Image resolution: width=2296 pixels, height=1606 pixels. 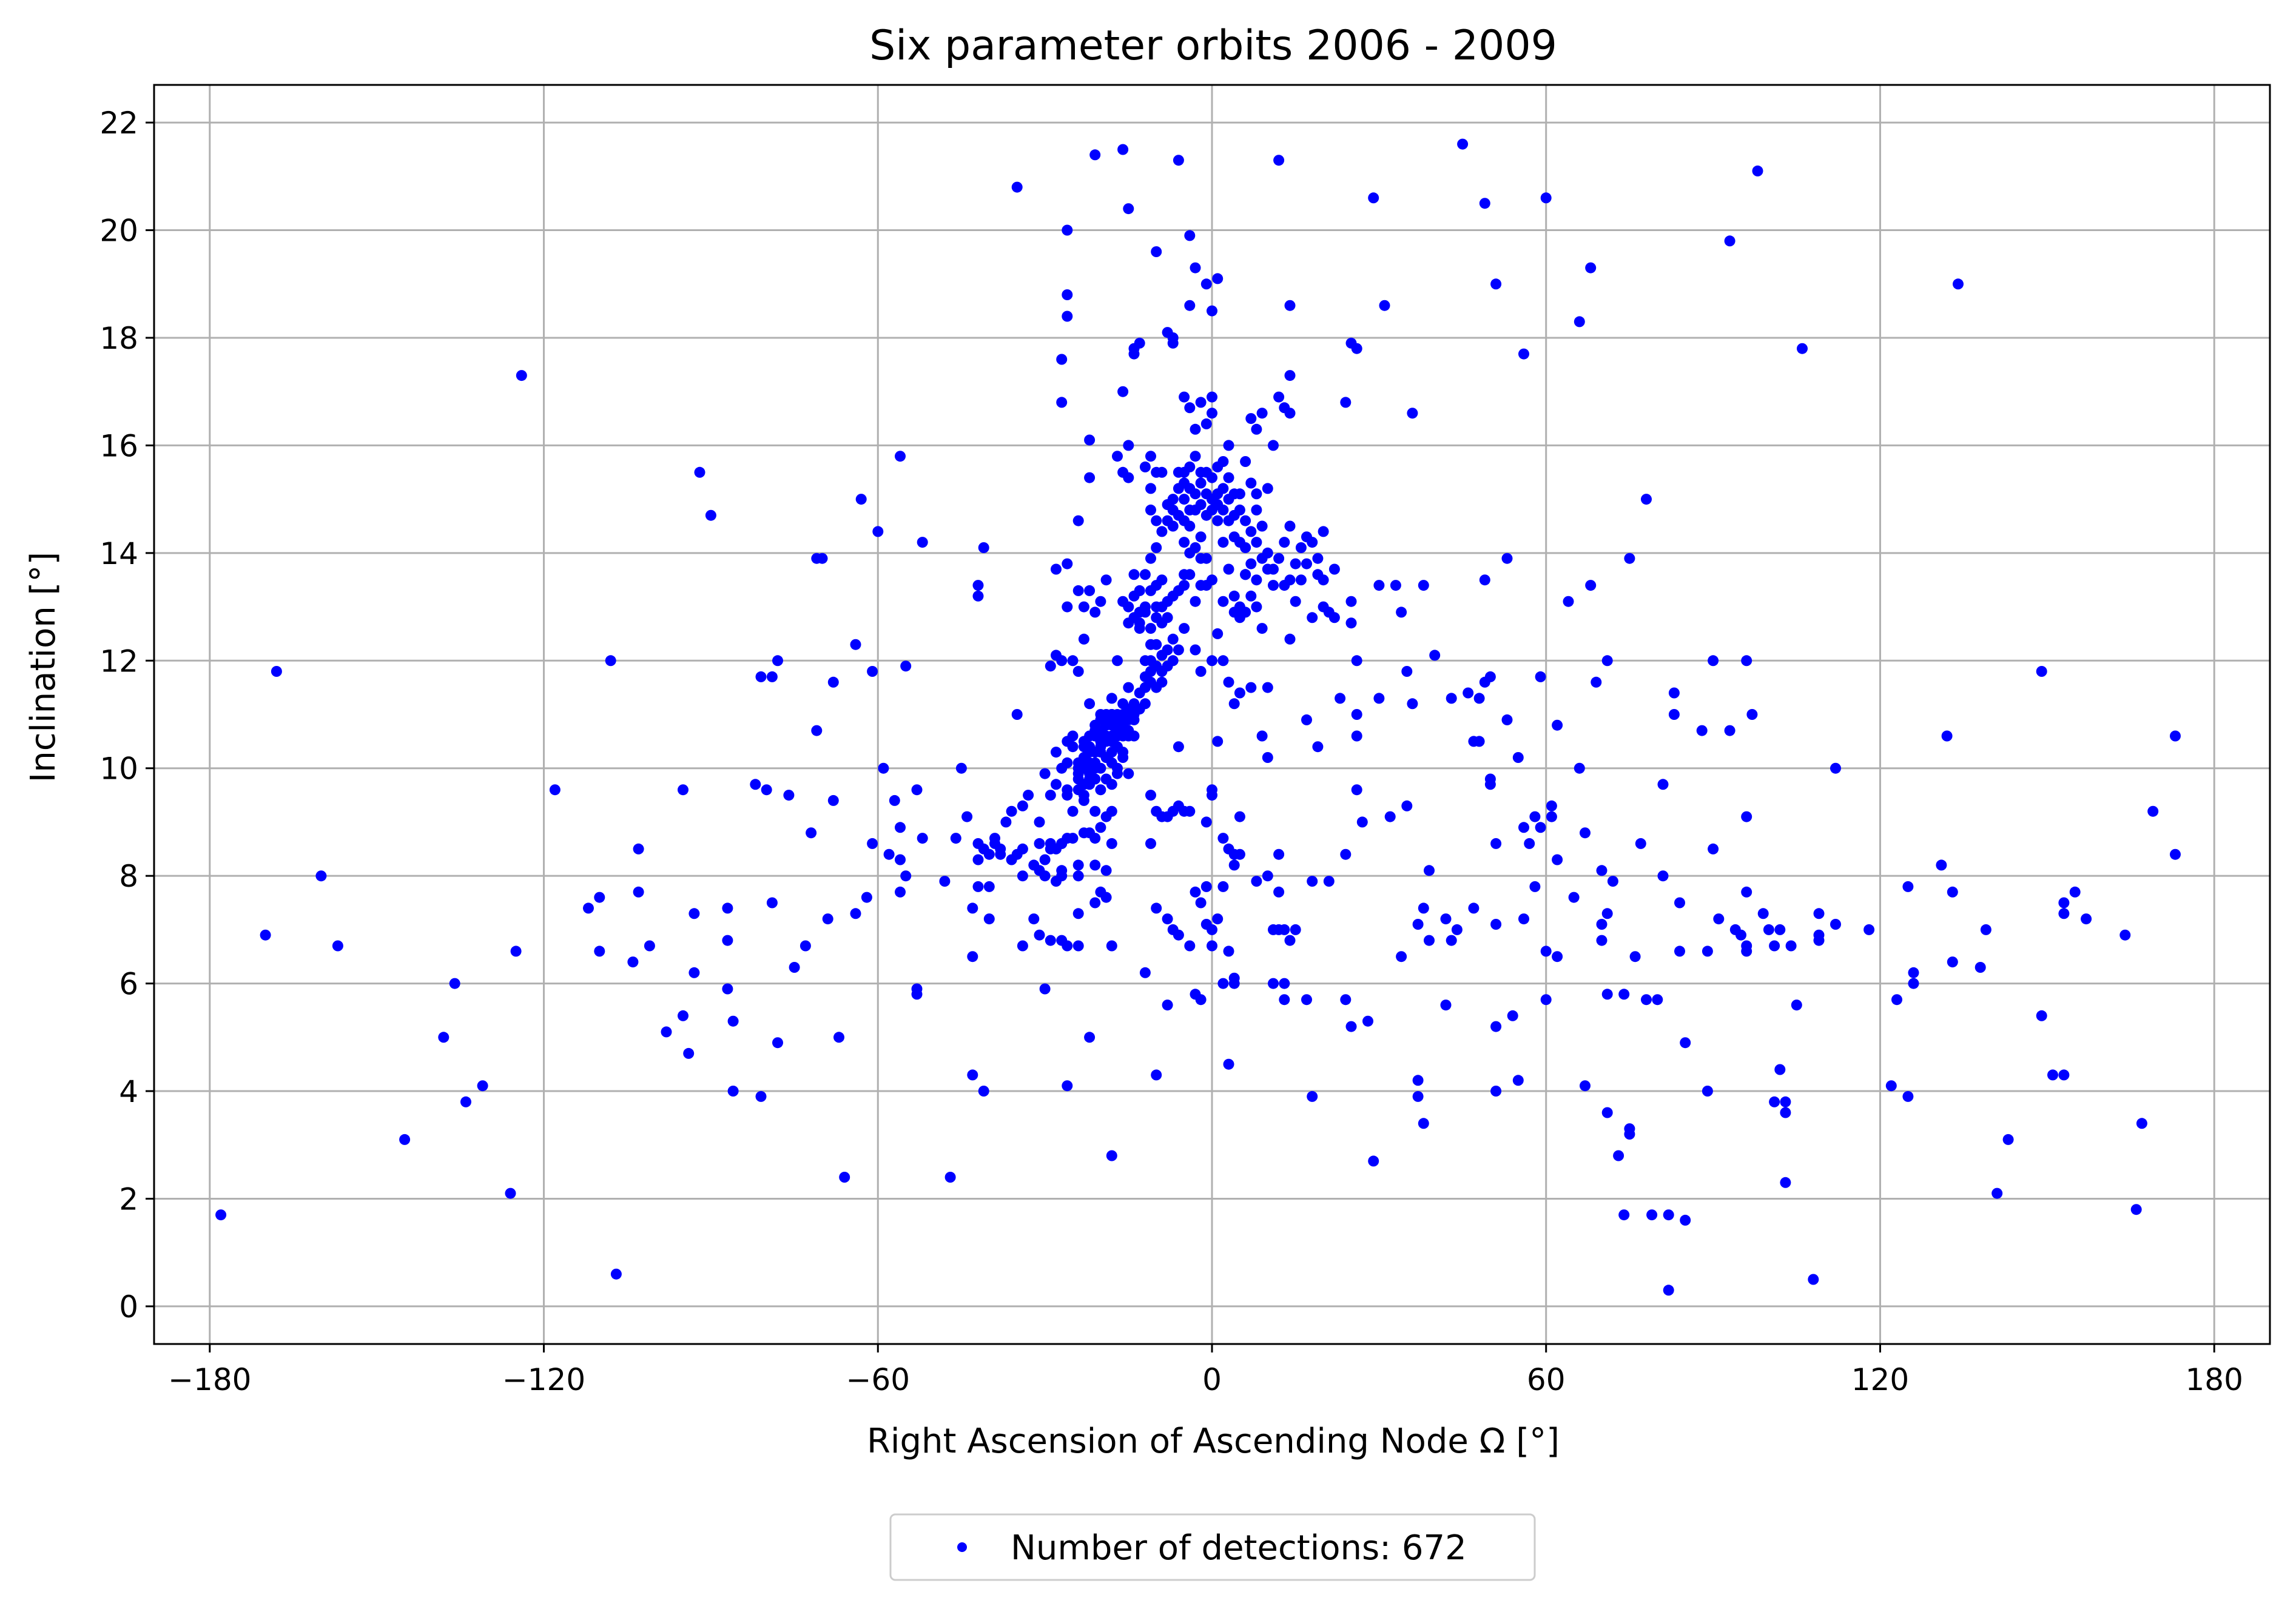 I want to click on y-tick-label: 0, so click(x=128, y=1307).